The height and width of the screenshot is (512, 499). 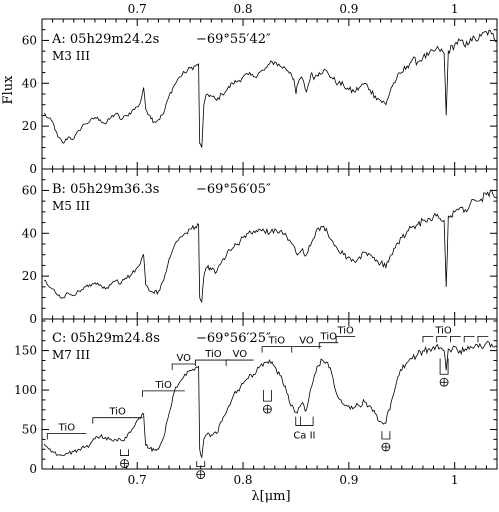 I want to click on top-tick-label: 0.7, so click(x=137, y=9).